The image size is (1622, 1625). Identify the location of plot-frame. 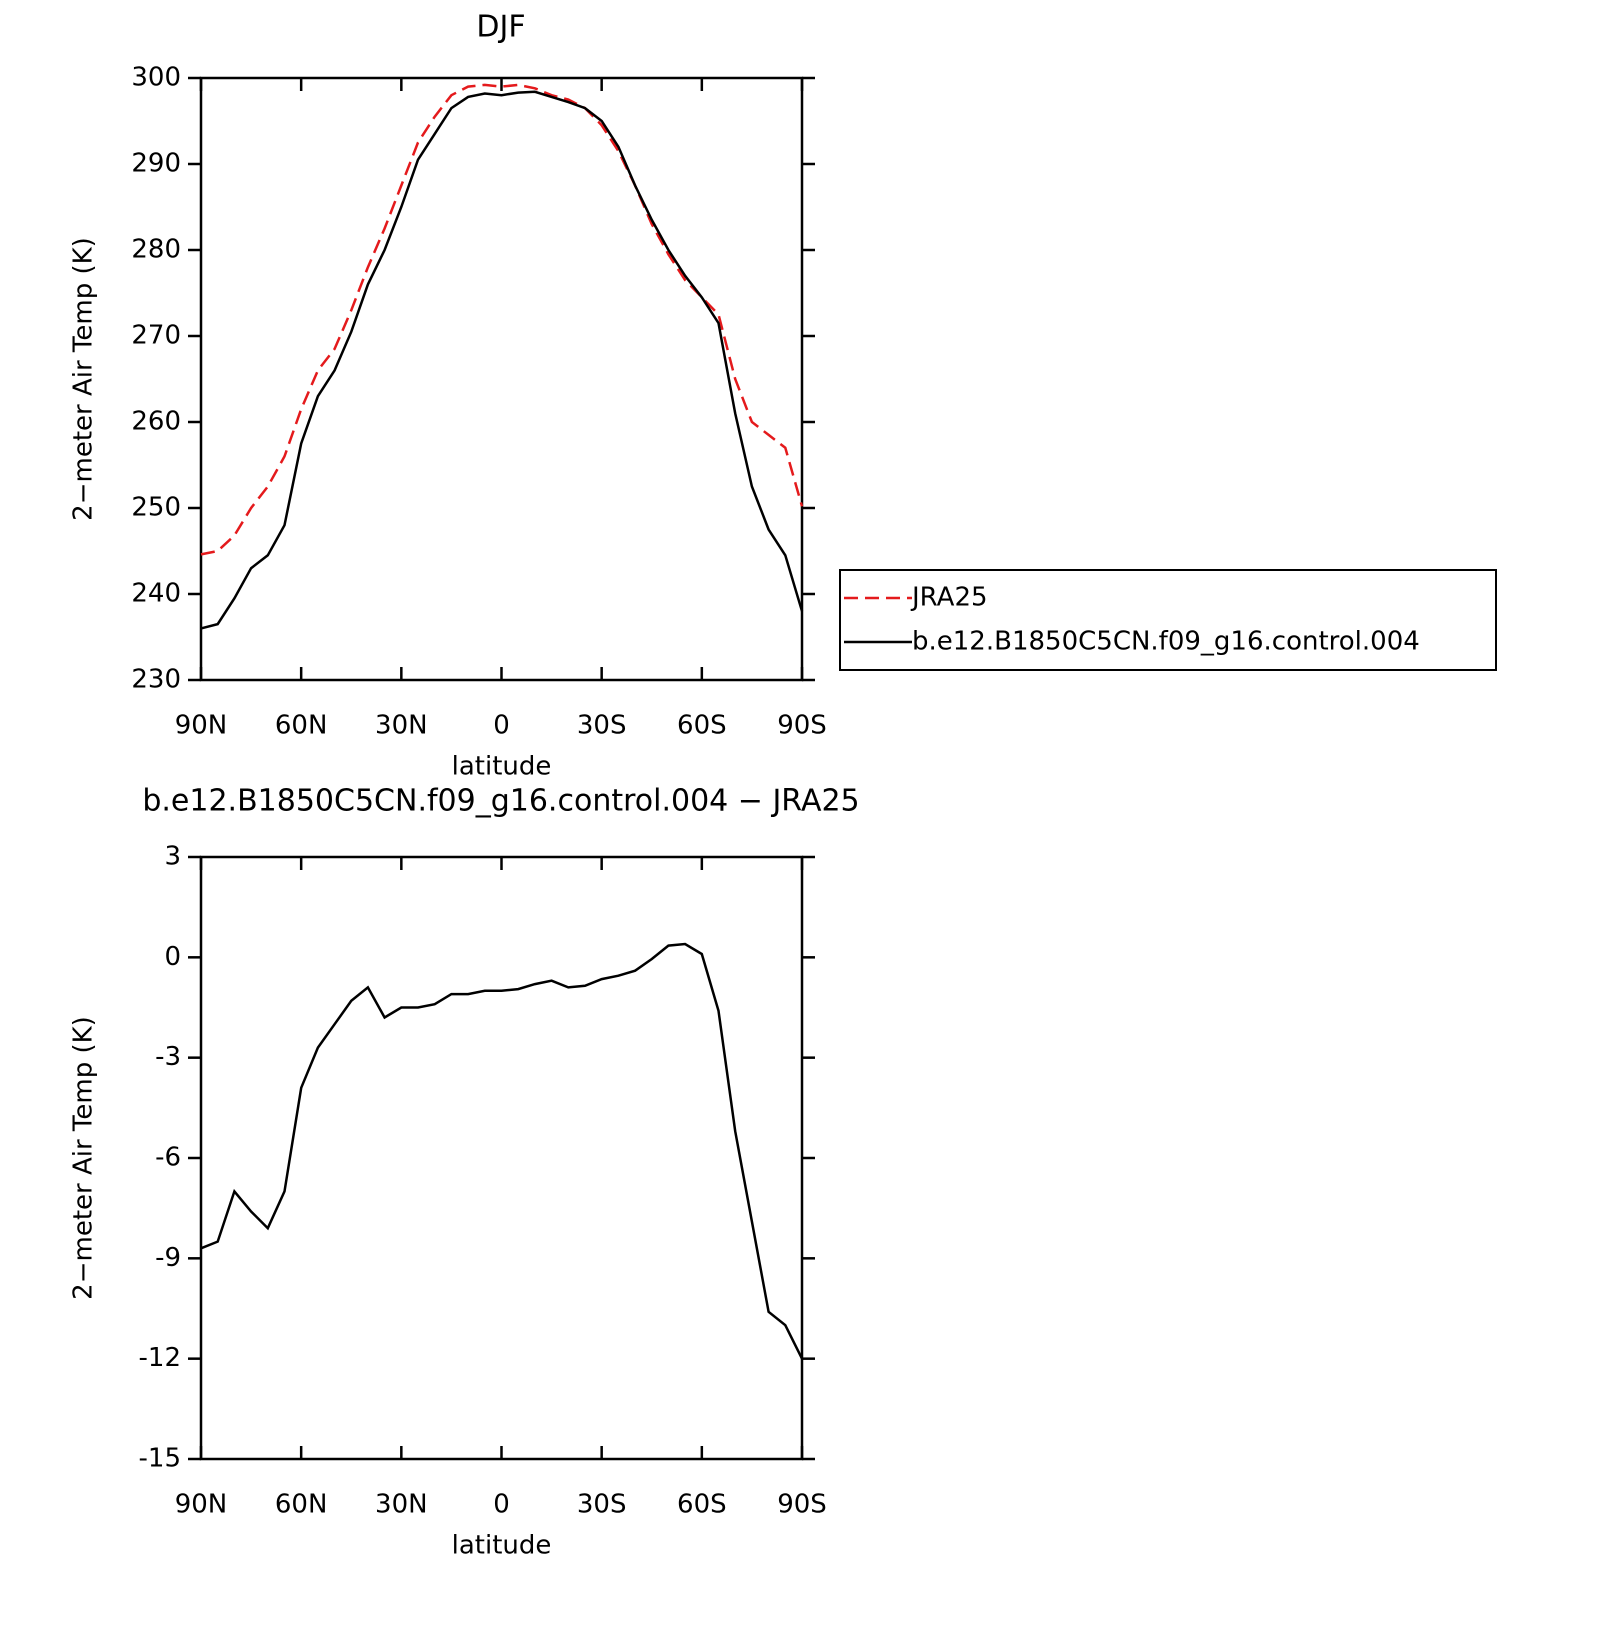
(501, 379).